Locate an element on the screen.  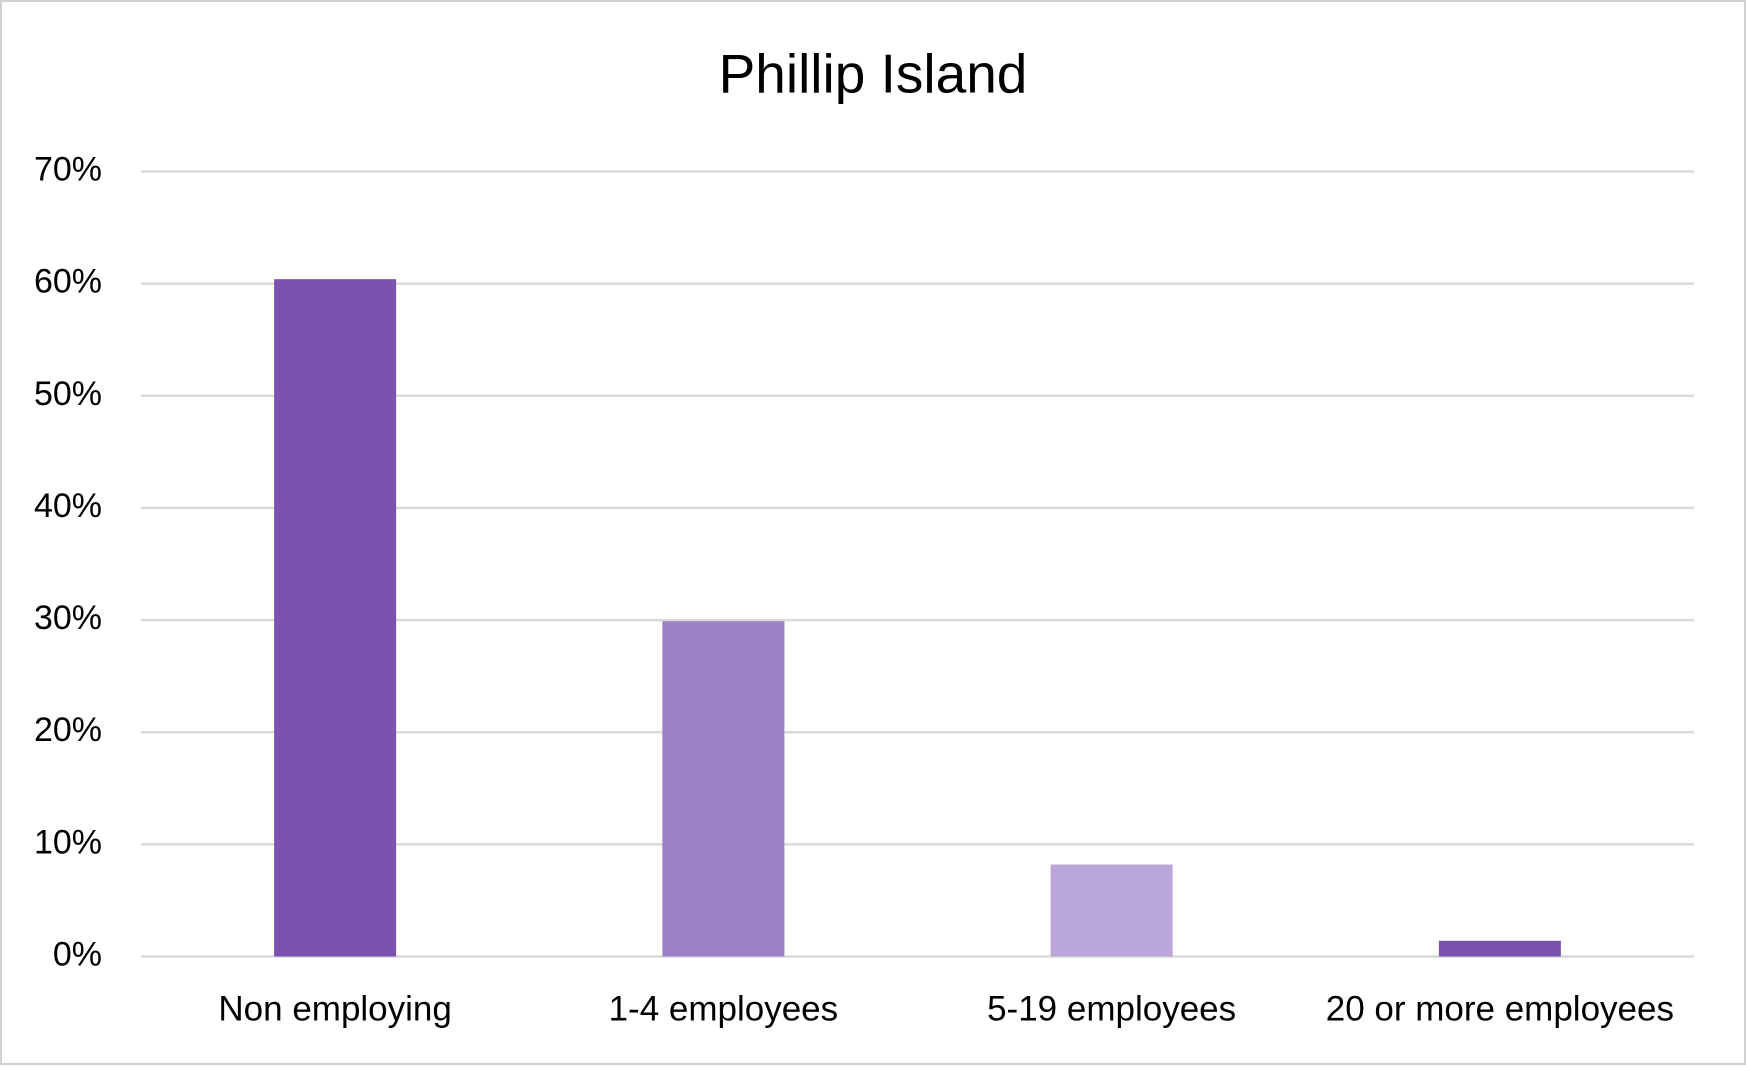
y-tick-label: 50% is located at coordinates (68, 394).